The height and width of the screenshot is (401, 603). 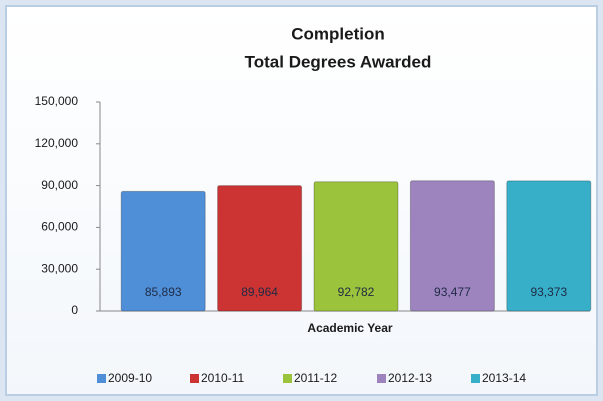 I want to click on legend-label: 2010-11, so click(x=222, y=378).